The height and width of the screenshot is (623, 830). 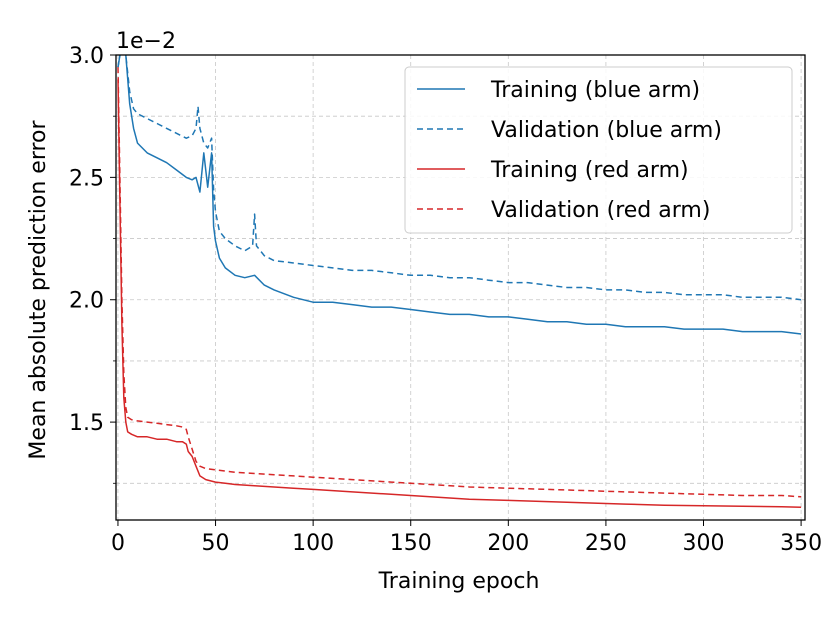 What do you see at coordinates (313, 543) in the screenshot?
I see `x-tick-label: 100` at bounding box center [313, 543].